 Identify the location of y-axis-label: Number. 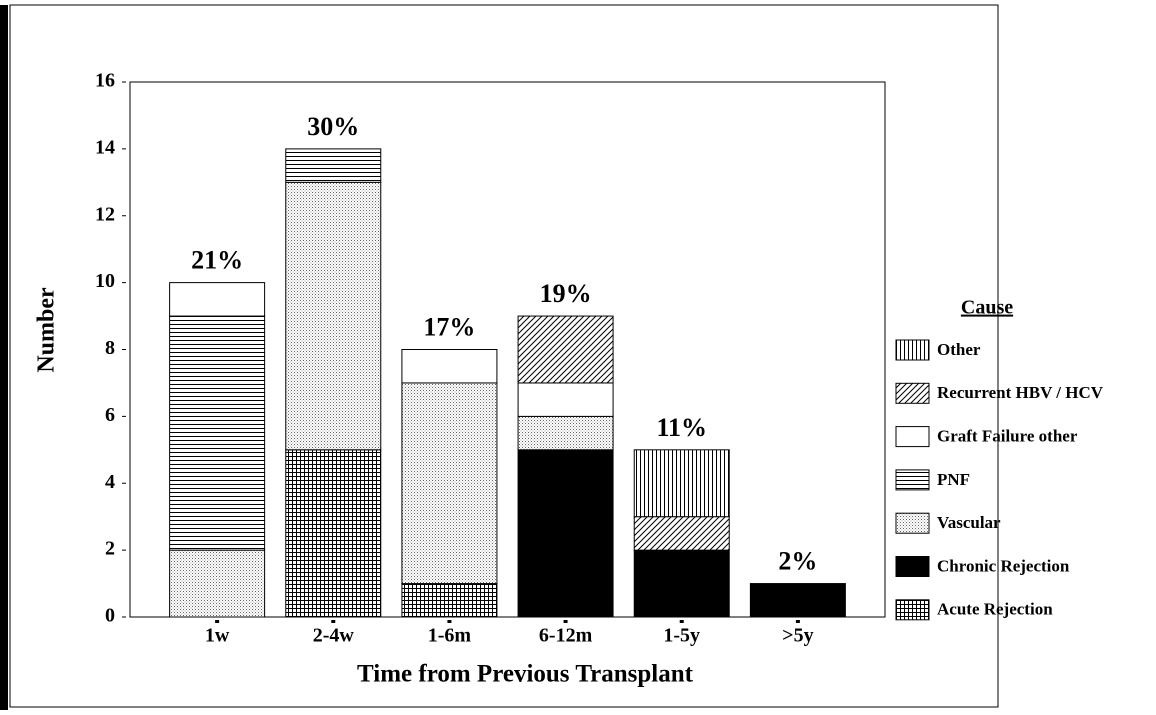
(47, 330).